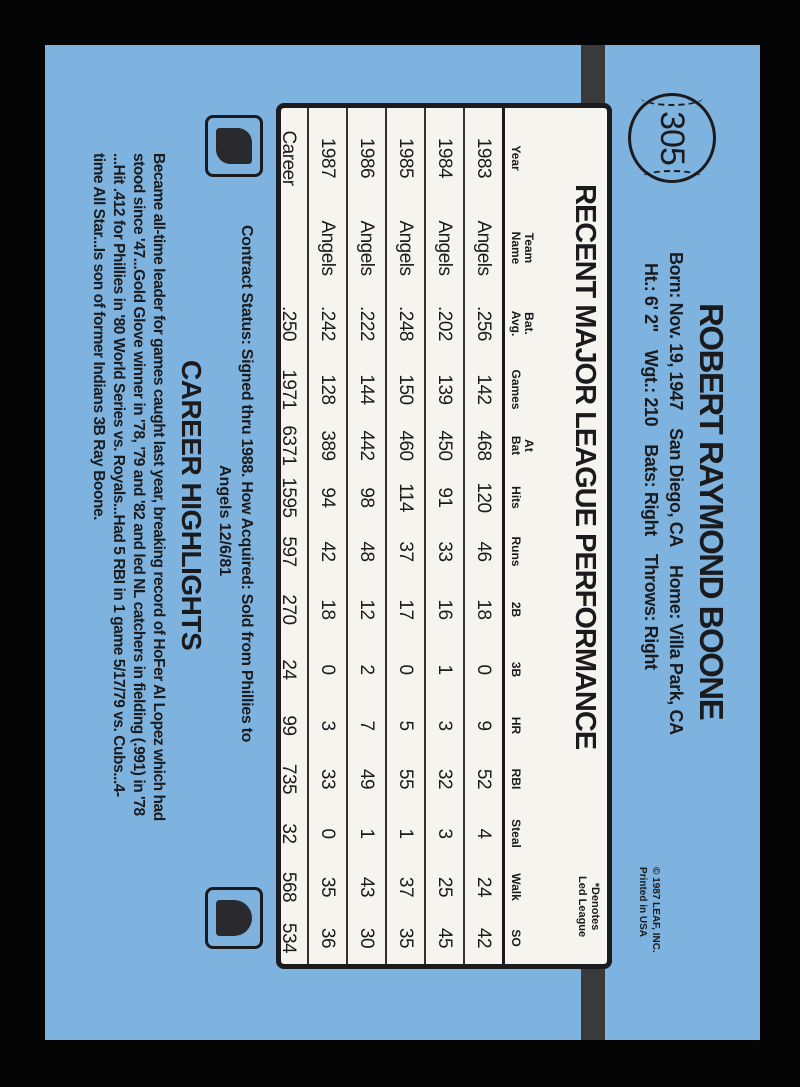 The width and height of the screenshot is (800, 1087). What do you see at coordinates (289, 609) in the screenshot?
I see `stats-cell: 270` at bounding box center [289, 609].